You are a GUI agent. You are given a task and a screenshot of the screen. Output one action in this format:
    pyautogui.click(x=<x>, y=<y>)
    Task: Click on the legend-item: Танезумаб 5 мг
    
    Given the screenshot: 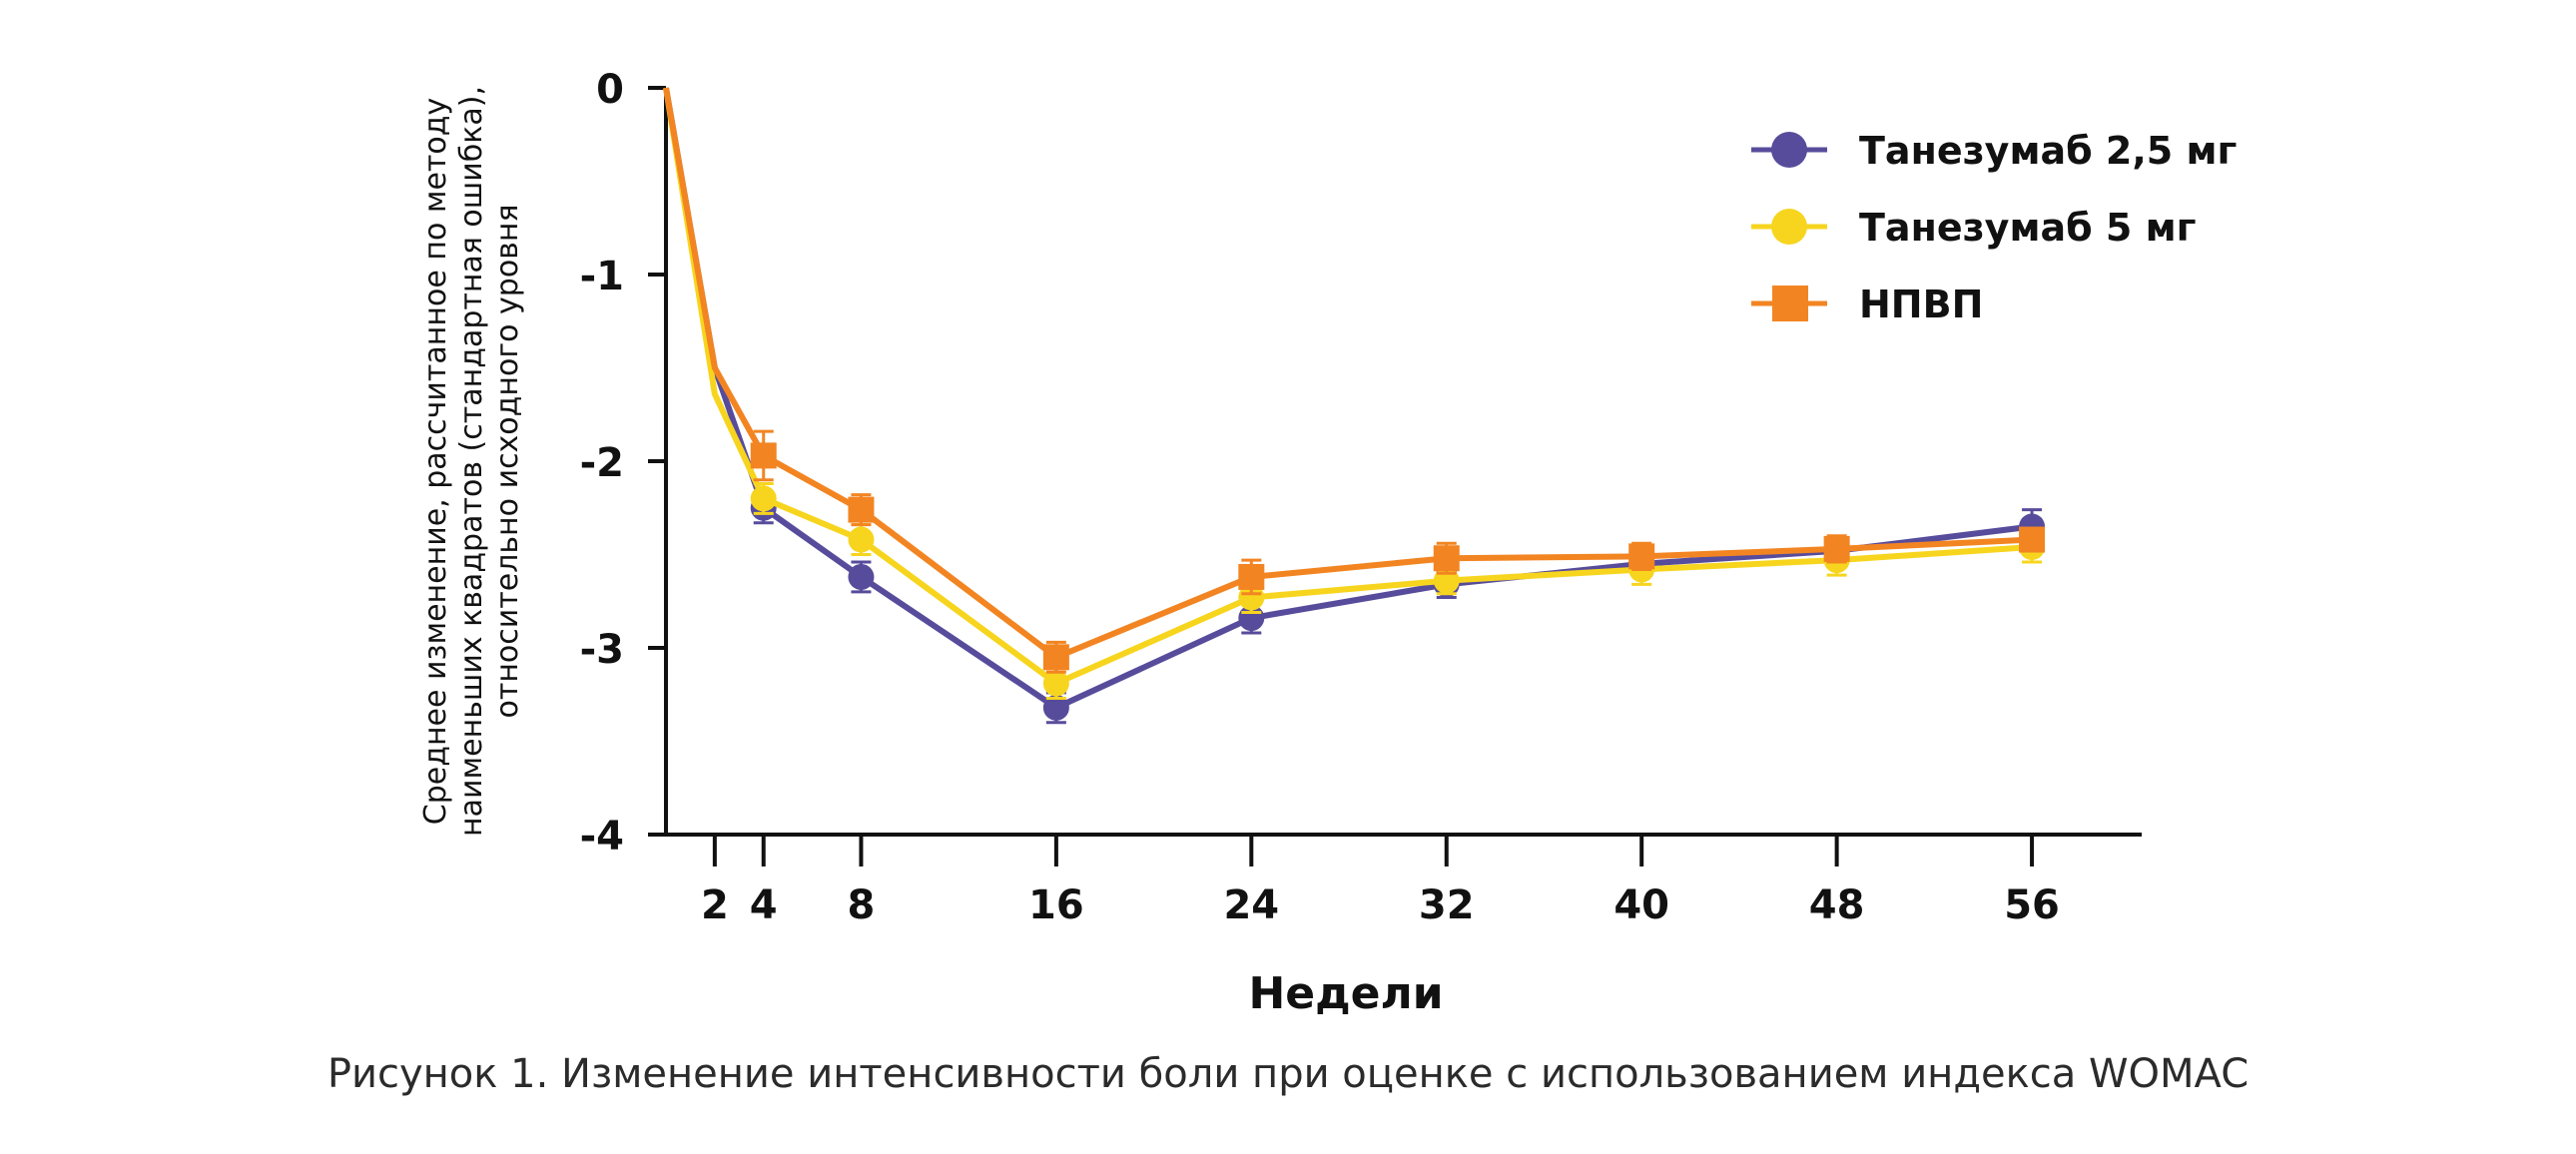 What is the action you would take?
    pyautogui.click(x=1974, y=228)
    